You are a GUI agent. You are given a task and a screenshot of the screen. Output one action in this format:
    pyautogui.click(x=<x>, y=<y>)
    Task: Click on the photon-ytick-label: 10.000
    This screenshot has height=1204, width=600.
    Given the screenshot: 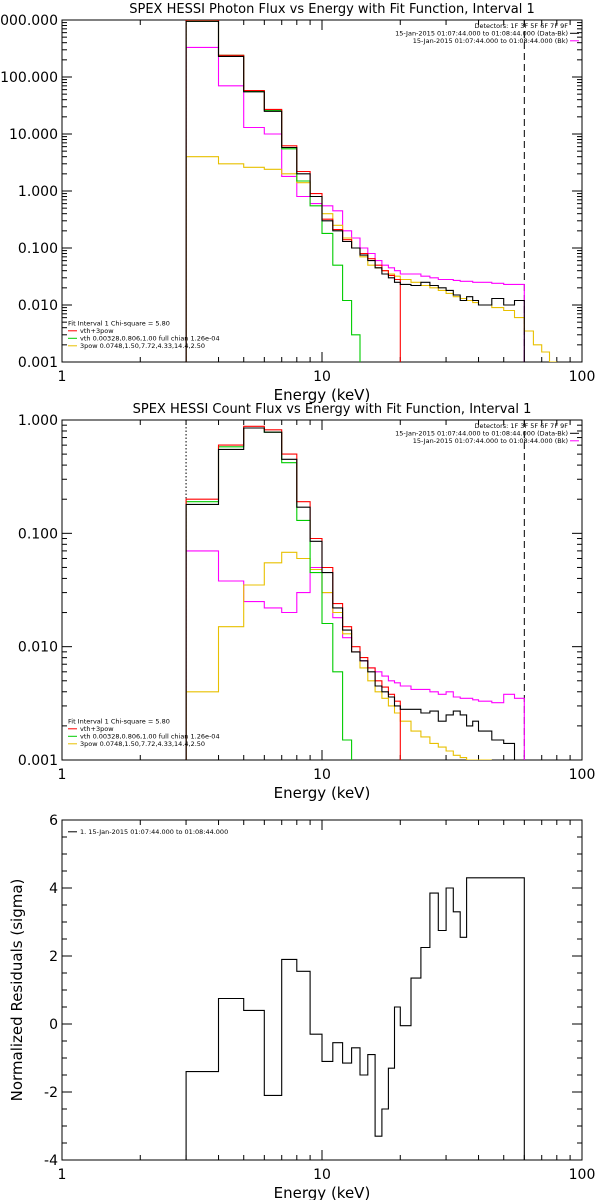 What is the action you would take?
    pyautogui.click(x=33, y=135)
    